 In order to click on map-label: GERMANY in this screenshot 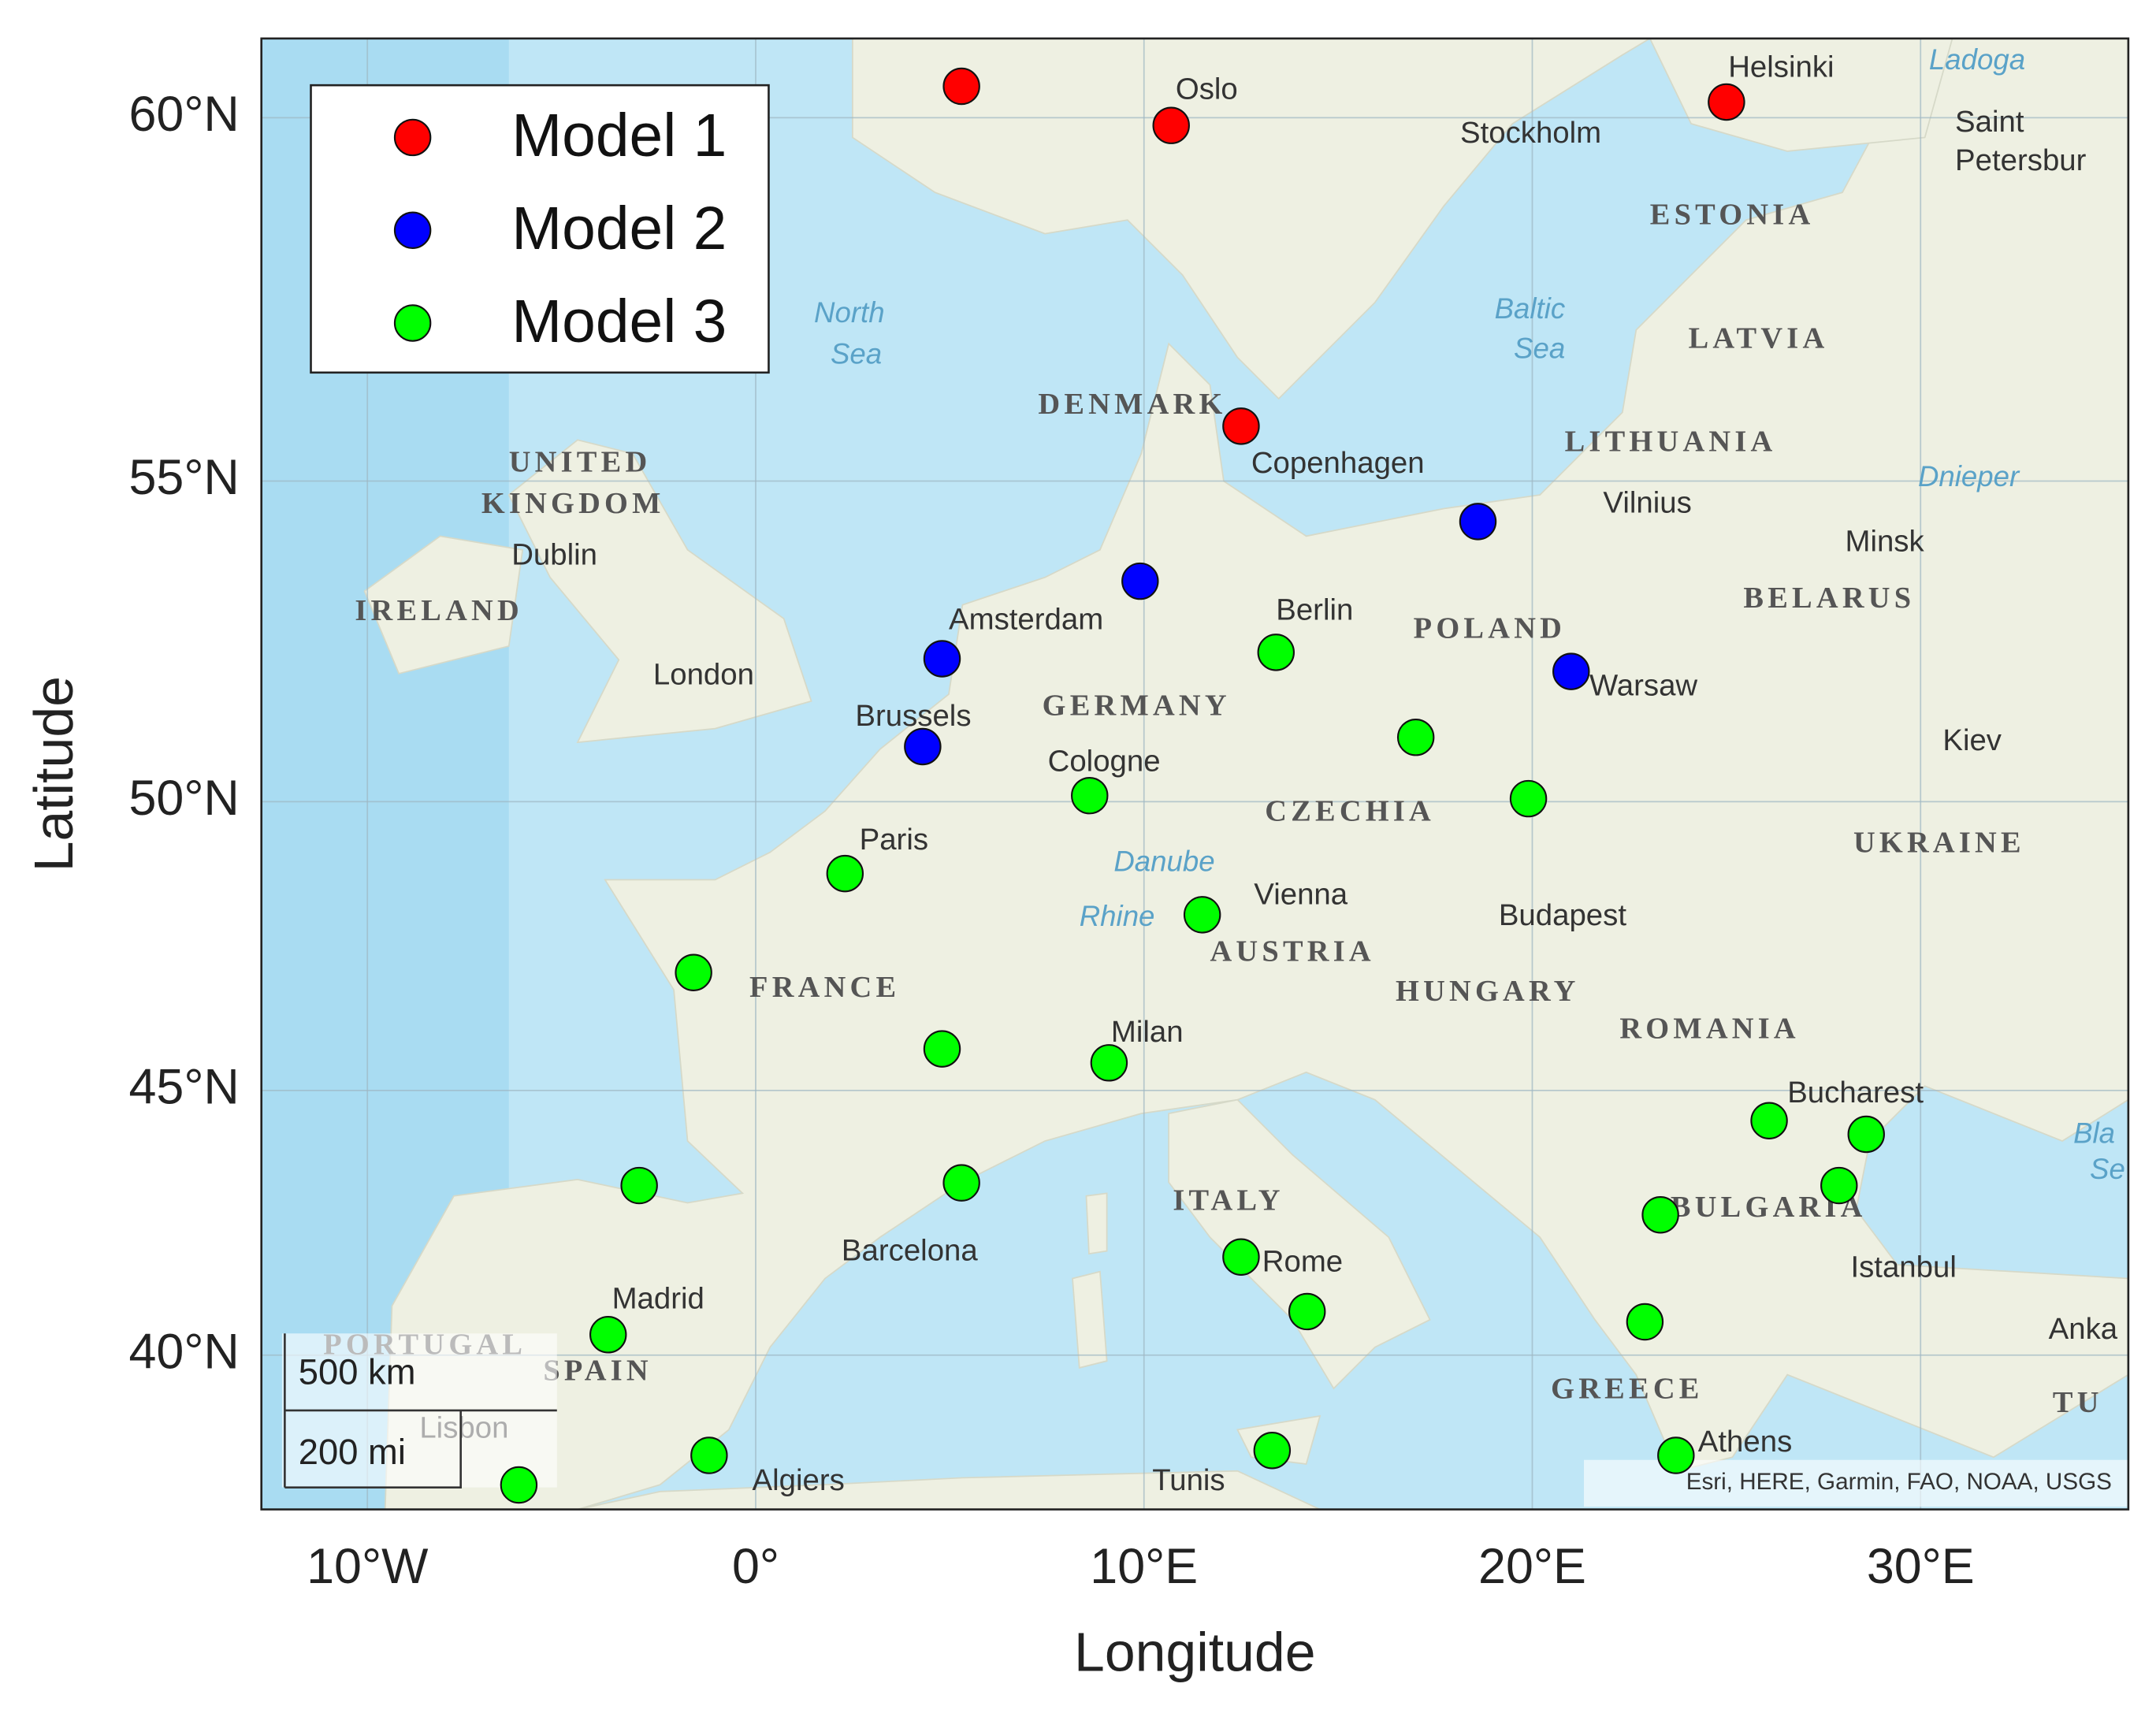, I will do `click(1137, 705)`.